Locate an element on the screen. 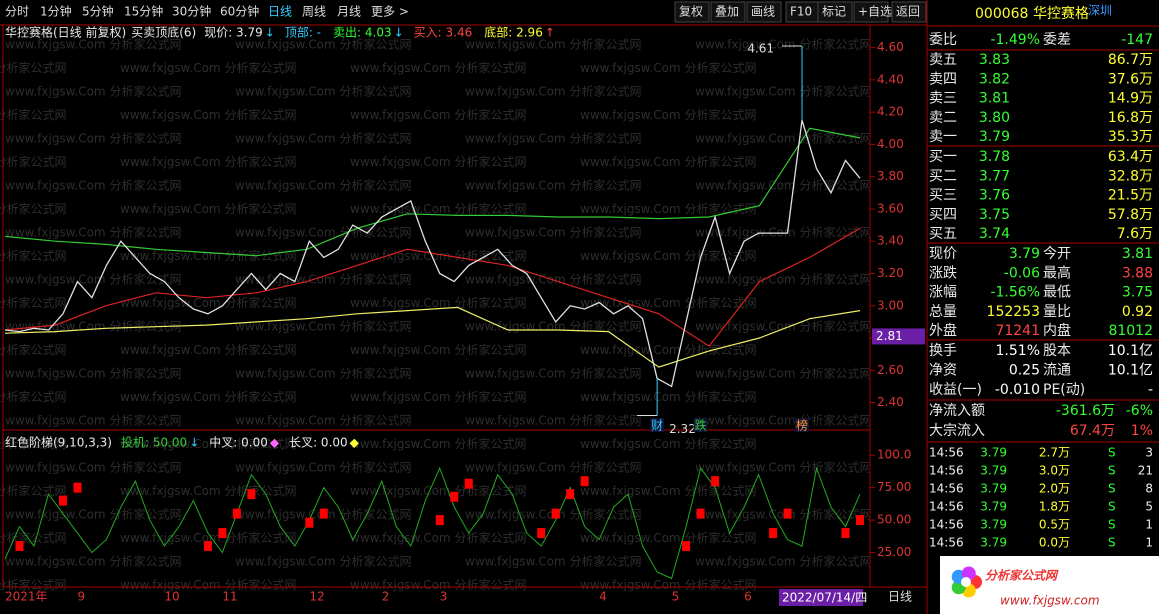 This screenshot has height=614, width=1159. tool-button: 标记 is located at coordinates (834, 12).